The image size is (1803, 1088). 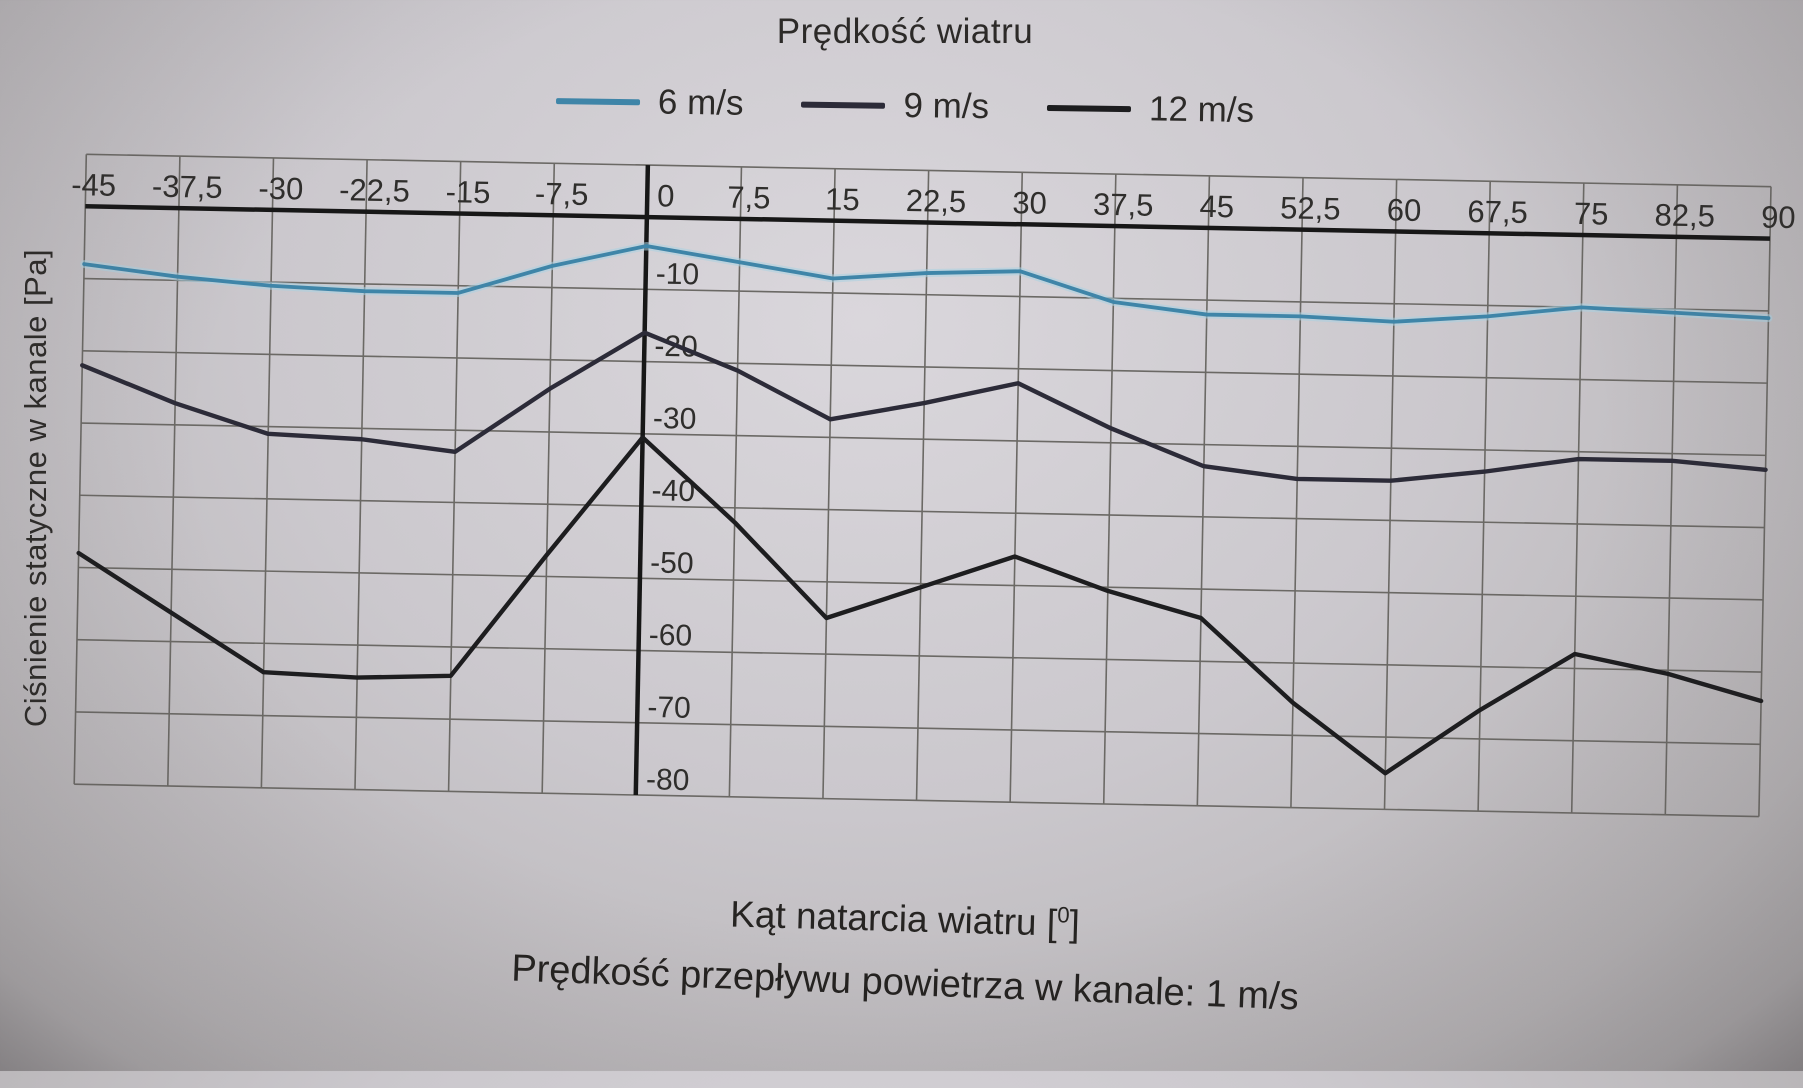 What do you see at coordinates (642, 480) in the screenshot?
I see `zero-angle-axis` at bounding box center [642, 480].